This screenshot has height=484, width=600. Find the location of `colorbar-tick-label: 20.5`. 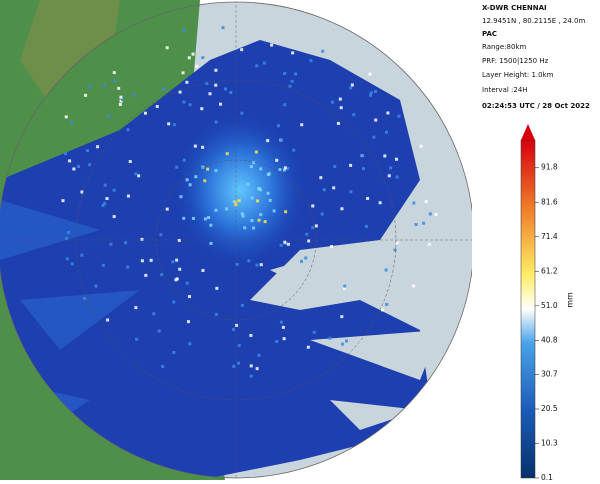

colorbar-tick-label: 20.5 is located at coordinates (549, 408).